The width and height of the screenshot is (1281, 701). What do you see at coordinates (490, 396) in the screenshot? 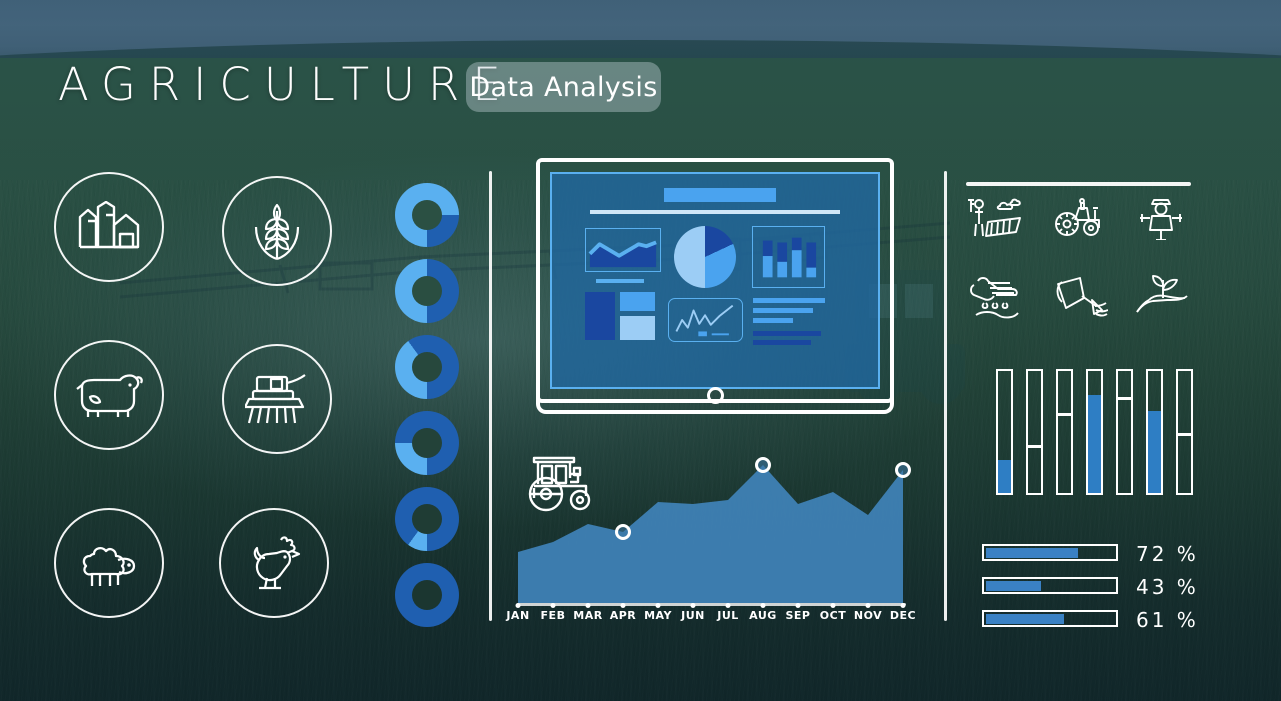
I see `left-divider` at bounding box center [490, 396].